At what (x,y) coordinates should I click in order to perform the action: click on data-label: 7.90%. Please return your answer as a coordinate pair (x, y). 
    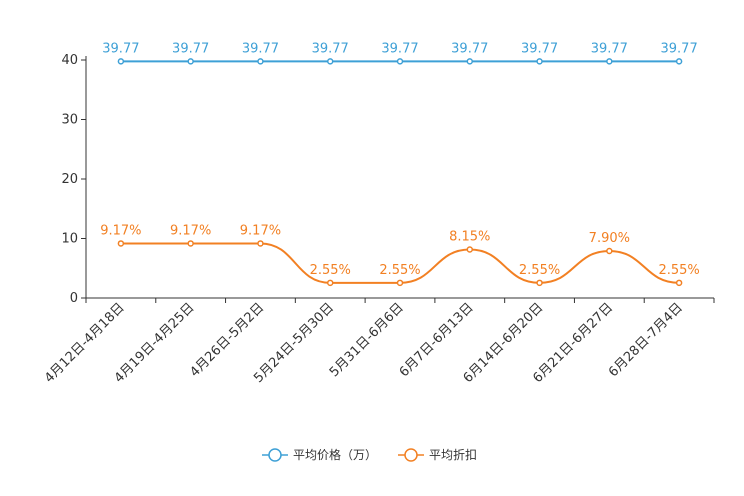
    Looking at the image, I should click on (609, 238).